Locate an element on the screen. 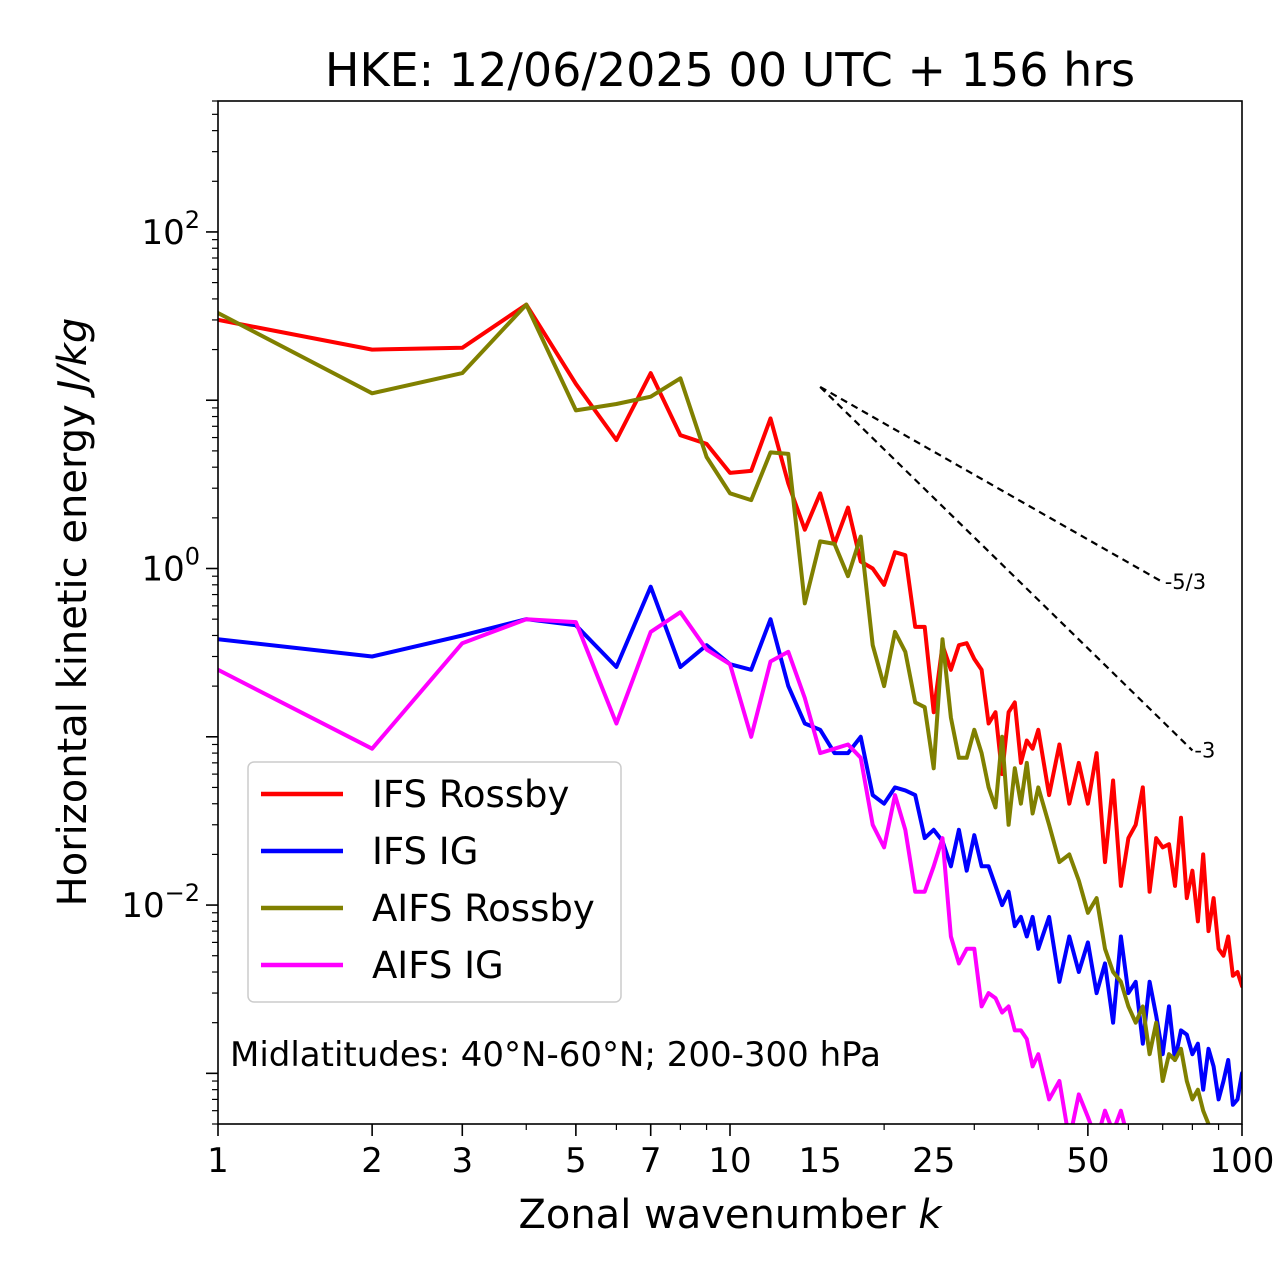 This screenshot has height=1288, width=1280. x-tick-label: 2 is located at coordinates (372, 1161).